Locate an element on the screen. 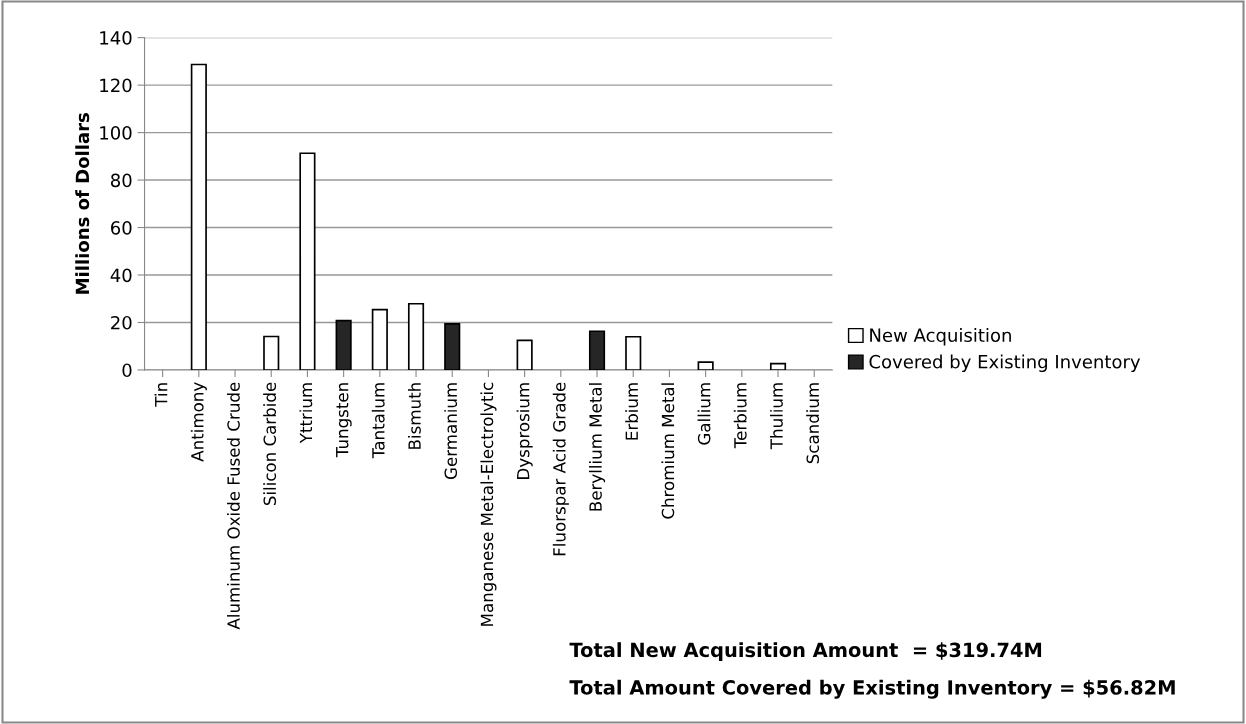 The height and width of the screenshot is (724, 1246). x-tick-label: Gallium is located at coordinates (704, 414).